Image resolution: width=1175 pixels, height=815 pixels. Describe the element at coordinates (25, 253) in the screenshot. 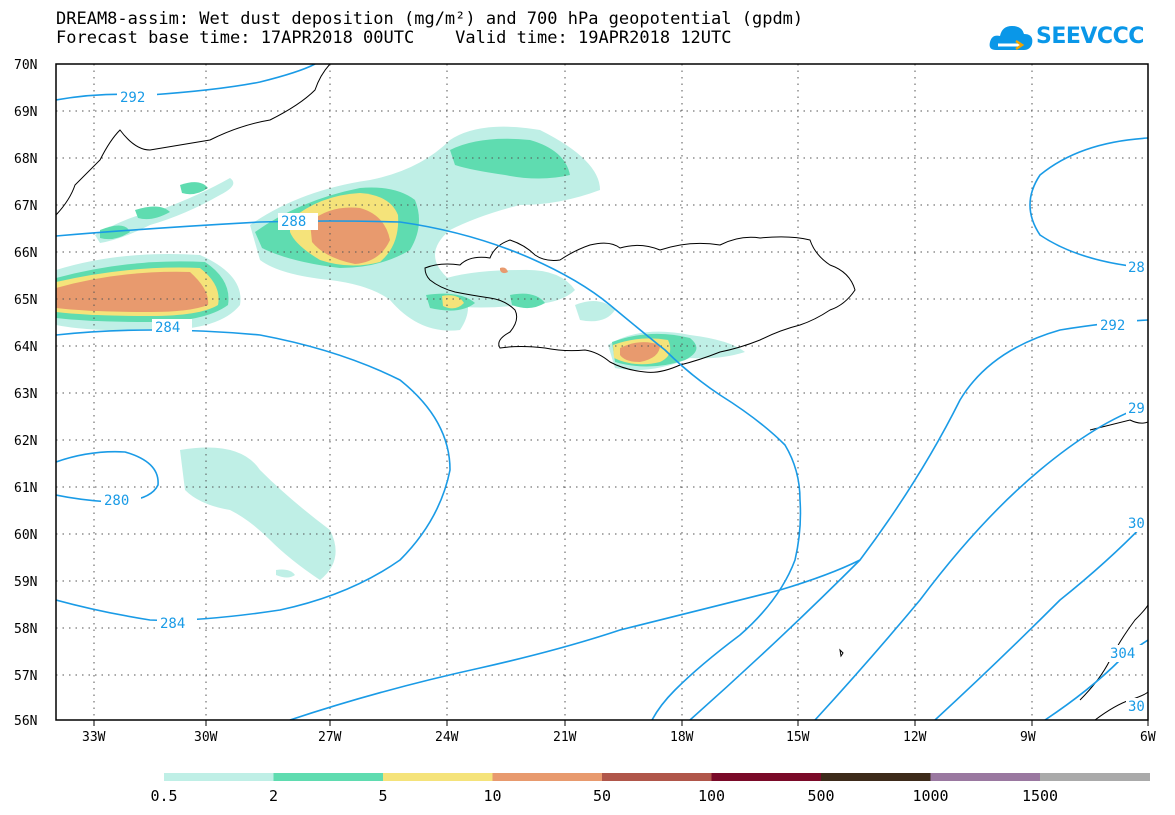

I see `lat-label: 66N` at that location.